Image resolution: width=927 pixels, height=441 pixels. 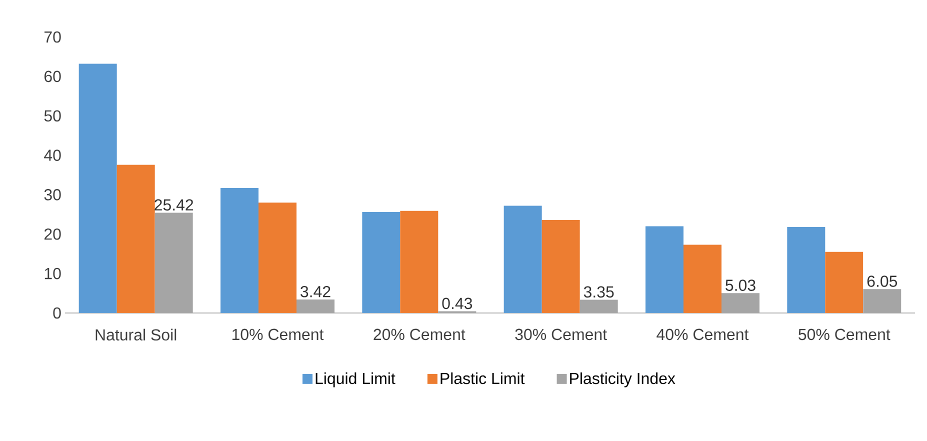 What do you see at coordinates (623, 380) in the screenshot?
I see `legend-label: Plasticity Index` at bounding box center [623, 380].